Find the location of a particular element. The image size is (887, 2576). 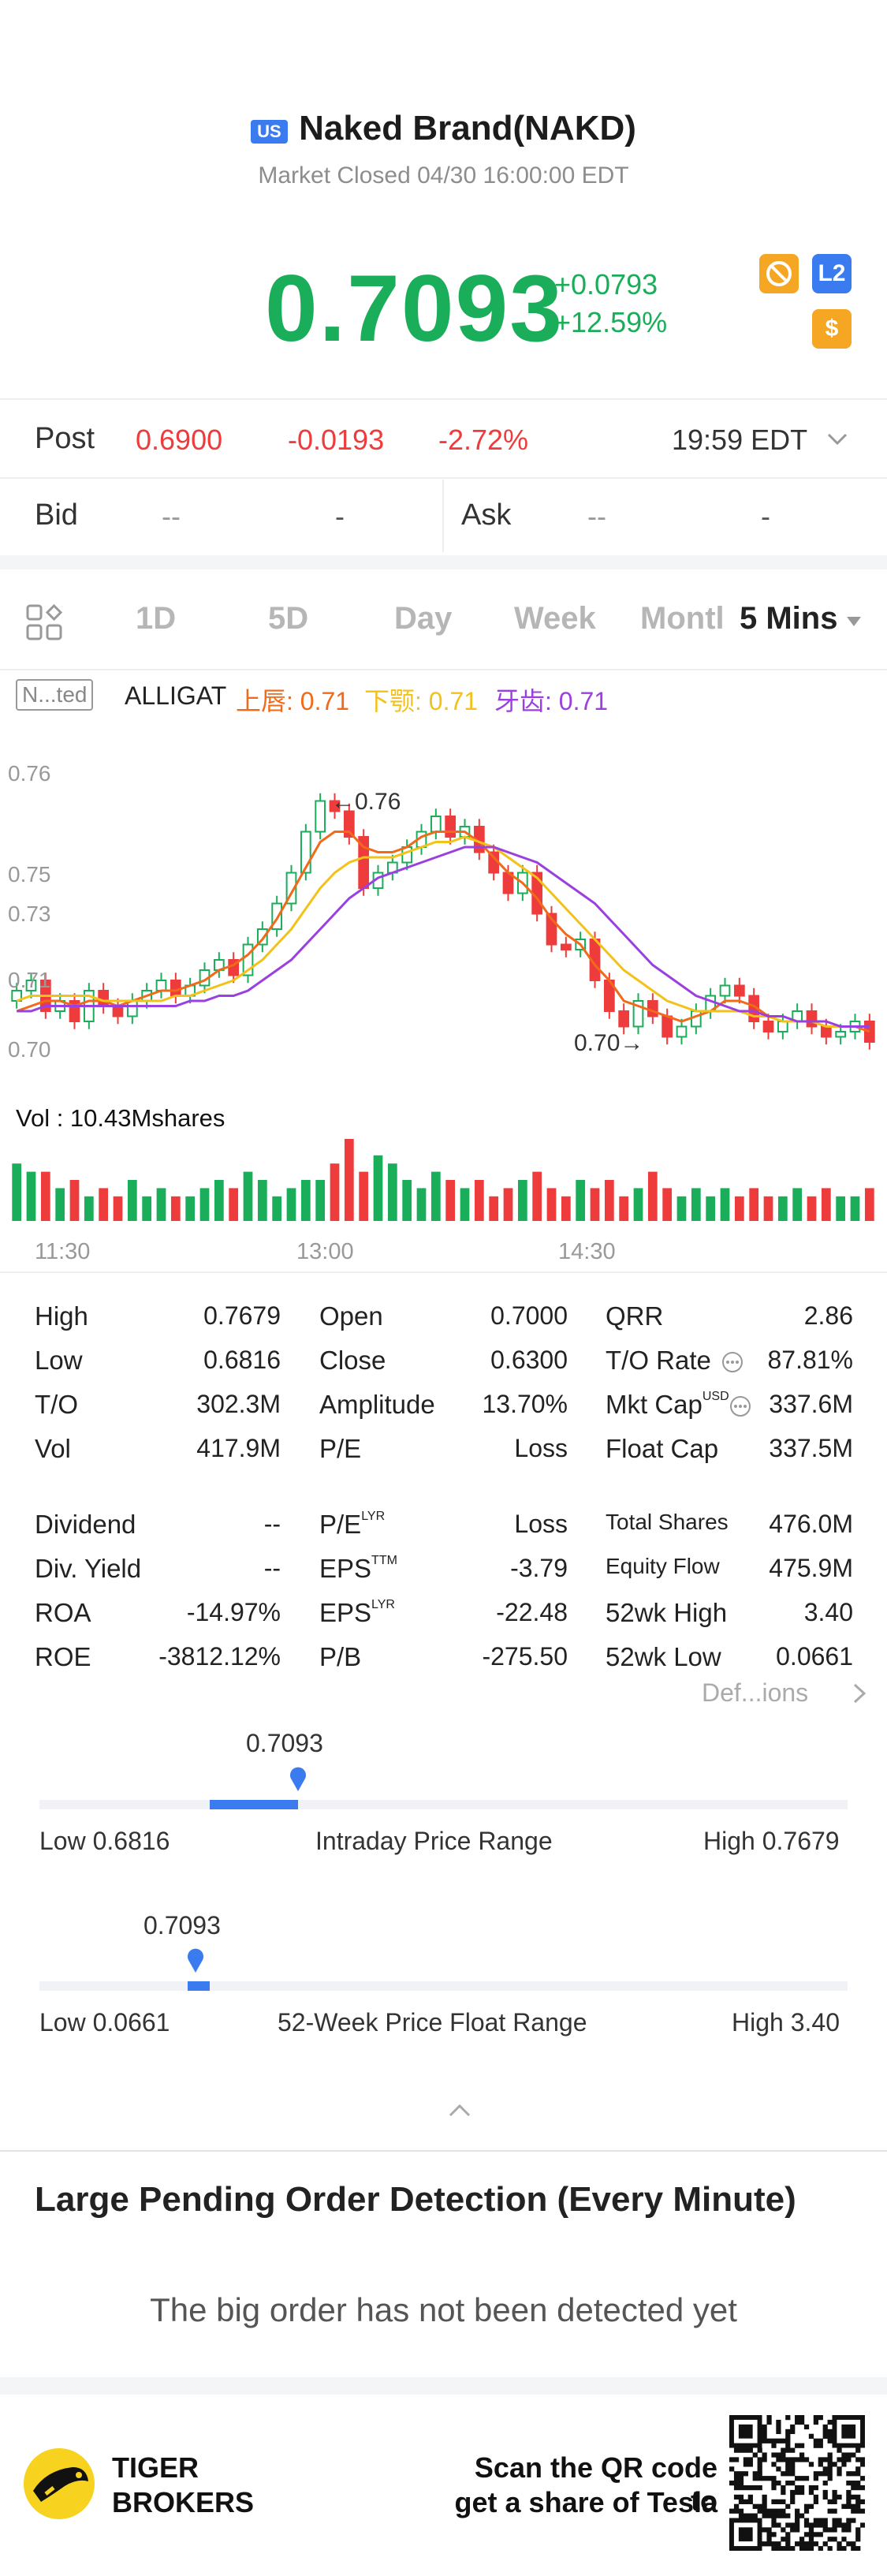

tab-month: Montl is located at coordinates (682, 618).